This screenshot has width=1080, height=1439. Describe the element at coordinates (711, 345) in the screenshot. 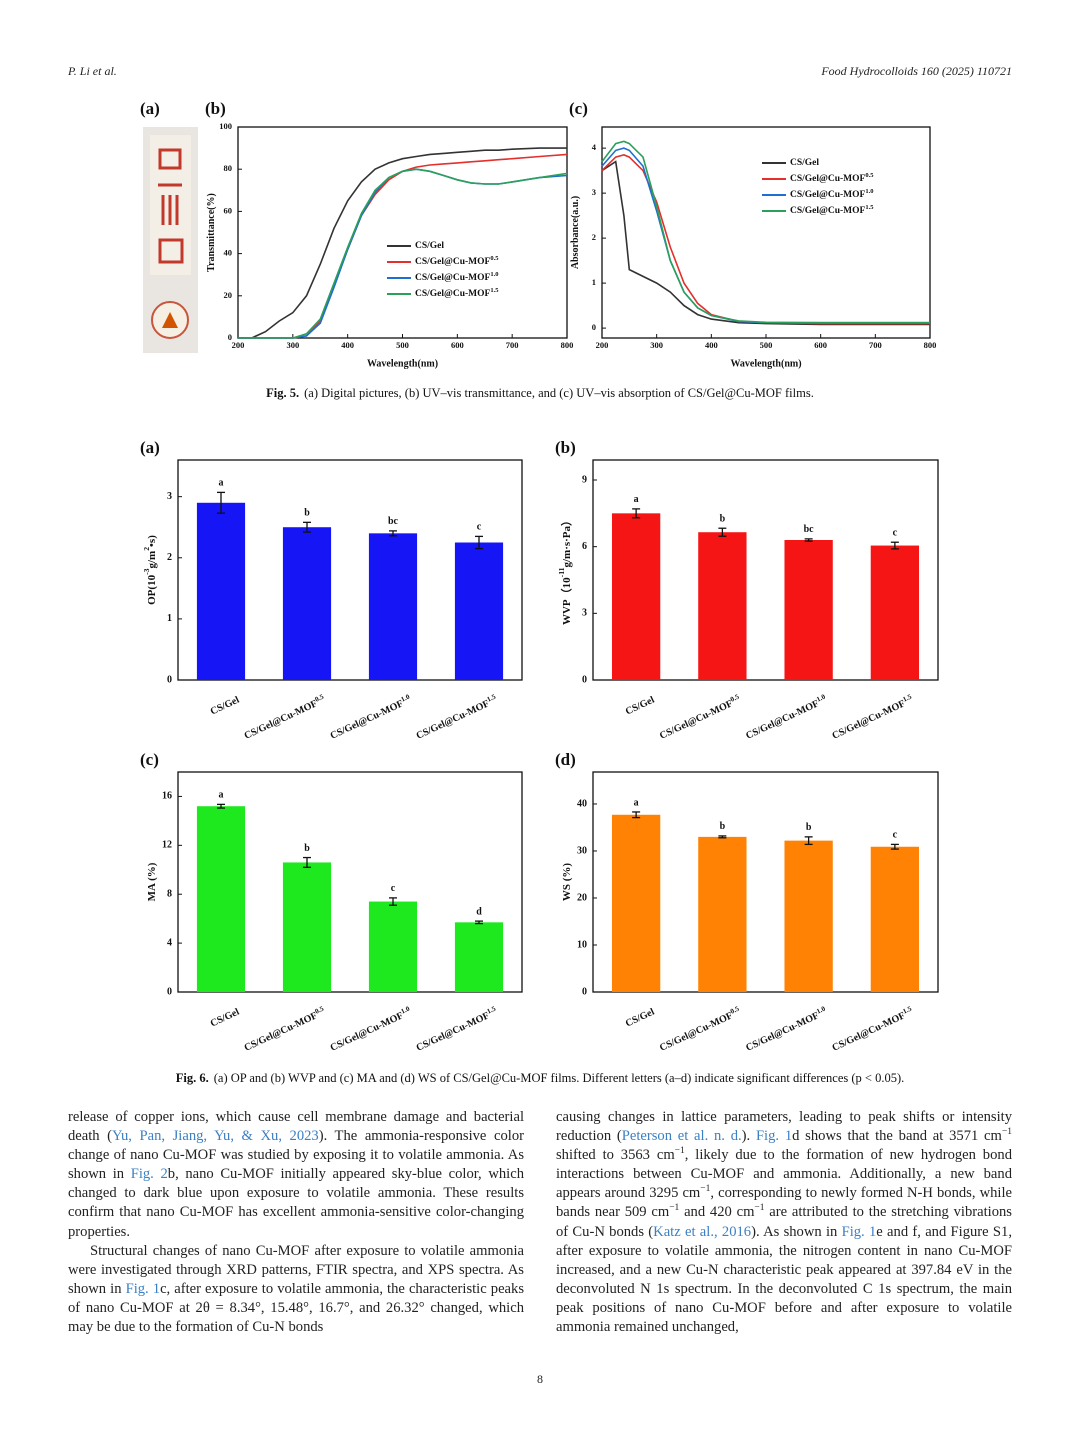

I see `x-tick-label: 400` at that location.